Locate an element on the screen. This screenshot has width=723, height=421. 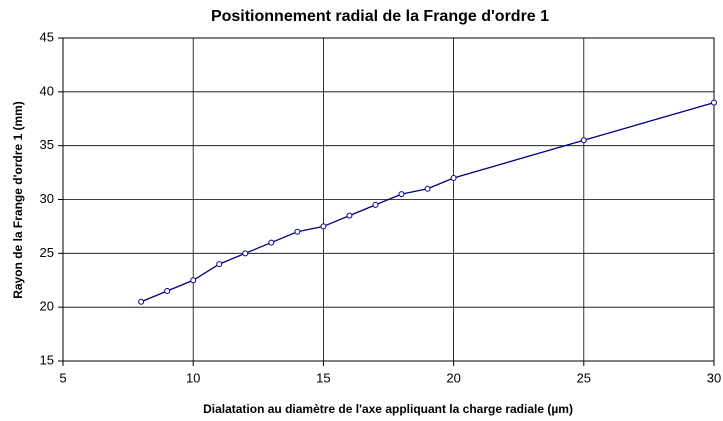
x-tick-label: 25 is located at coordinates (584, 377).